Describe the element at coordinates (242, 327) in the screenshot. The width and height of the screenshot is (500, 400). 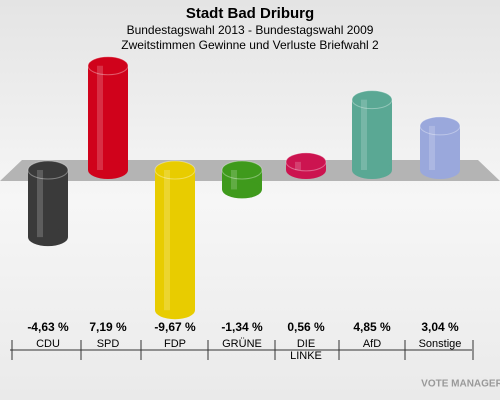
I see `value-label: -1,34 %` at that location.